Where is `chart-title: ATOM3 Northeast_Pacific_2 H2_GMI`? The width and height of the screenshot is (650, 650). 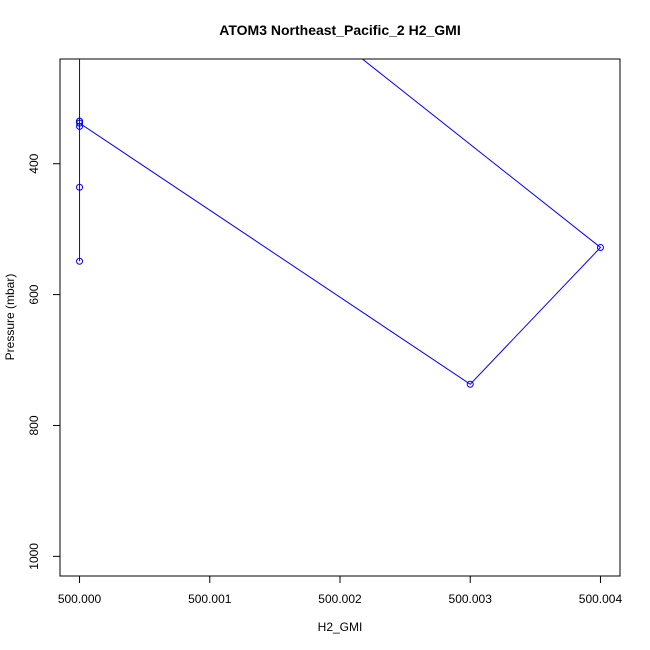
chart-title: ATOM3 Northeast_Pacific_2 H2_GMI is located at coordinates (339, 30).